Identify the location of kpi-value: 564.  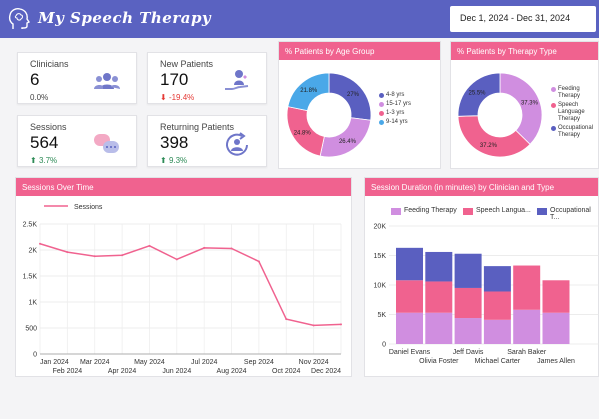
(44, 142).